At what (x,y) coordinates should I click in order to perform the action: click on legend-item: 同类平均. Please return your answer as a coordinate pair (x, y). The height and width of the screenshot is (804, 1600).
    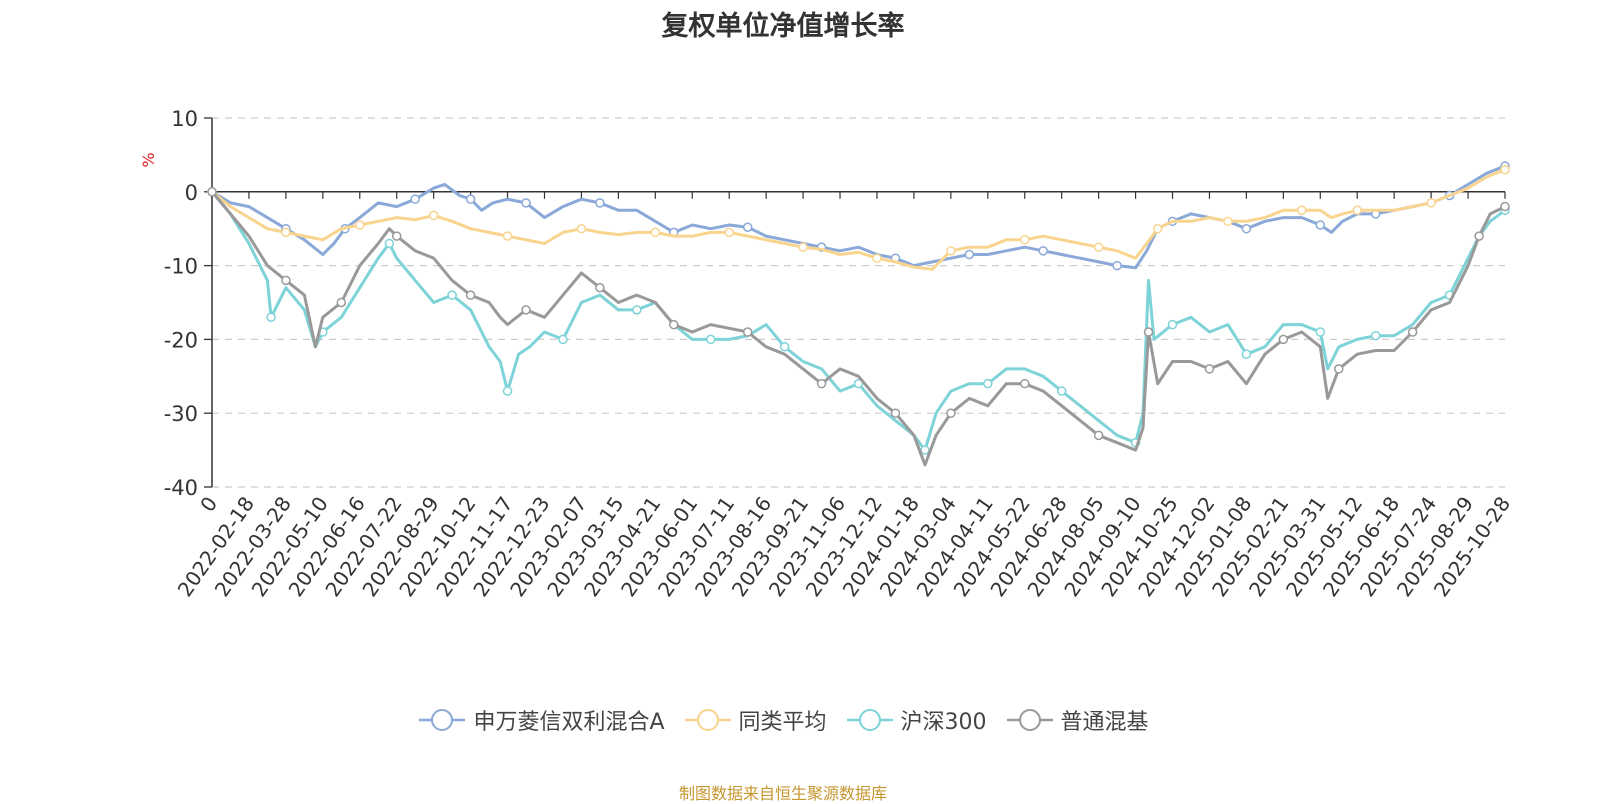
    Looking at the image, I should click on (755, 720).